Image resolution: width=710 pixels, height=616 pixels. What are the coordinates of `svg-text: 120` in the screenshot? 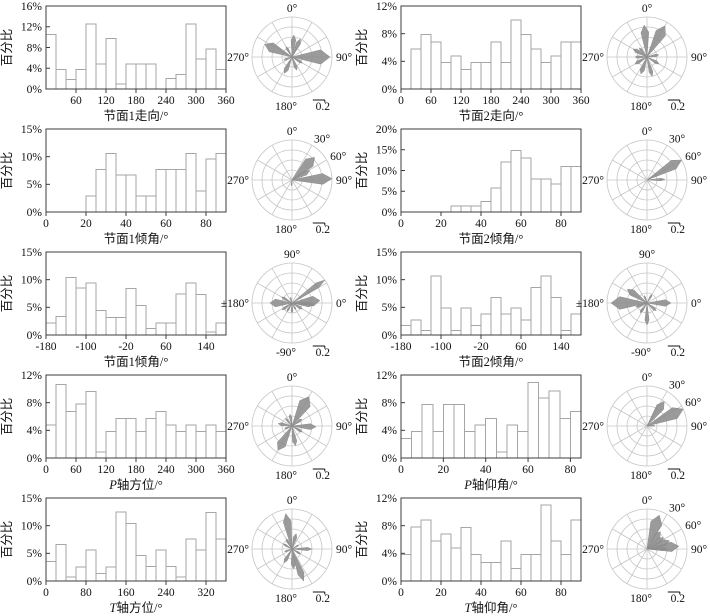 It's located at (106, 470).